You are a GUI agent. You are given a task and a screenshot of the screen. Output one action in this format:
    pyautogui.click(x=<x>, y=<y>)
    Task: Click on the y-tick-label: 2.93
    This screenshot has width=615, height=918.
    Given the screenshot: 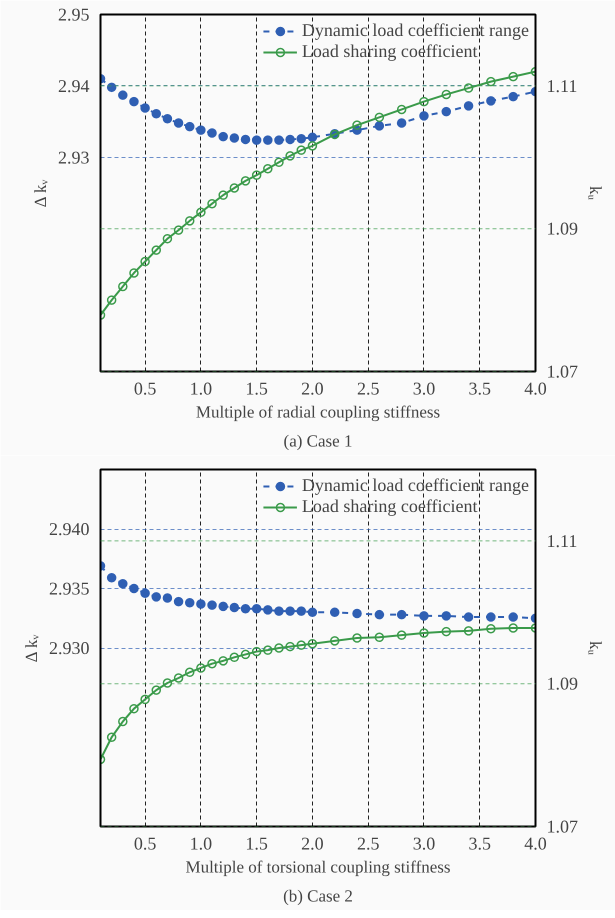 What is the action you would take?
    pyautogui.click(x=74, y=157)
    